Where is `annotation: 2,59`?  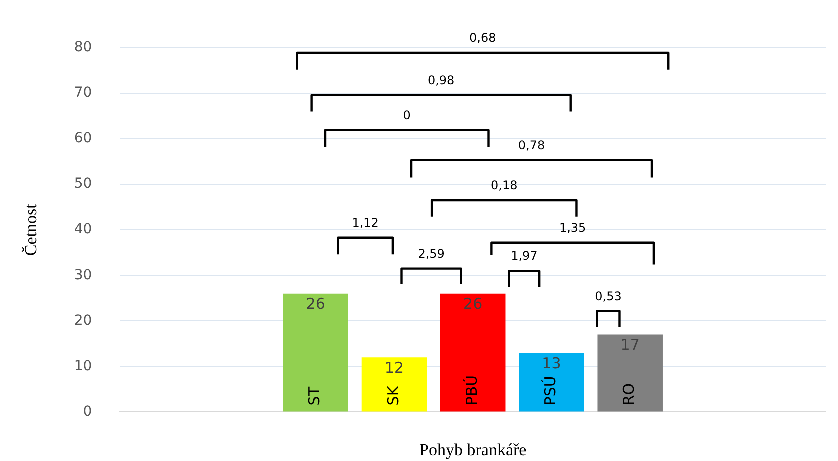 annotation: 2,59 is located at coordinates (431, 253).